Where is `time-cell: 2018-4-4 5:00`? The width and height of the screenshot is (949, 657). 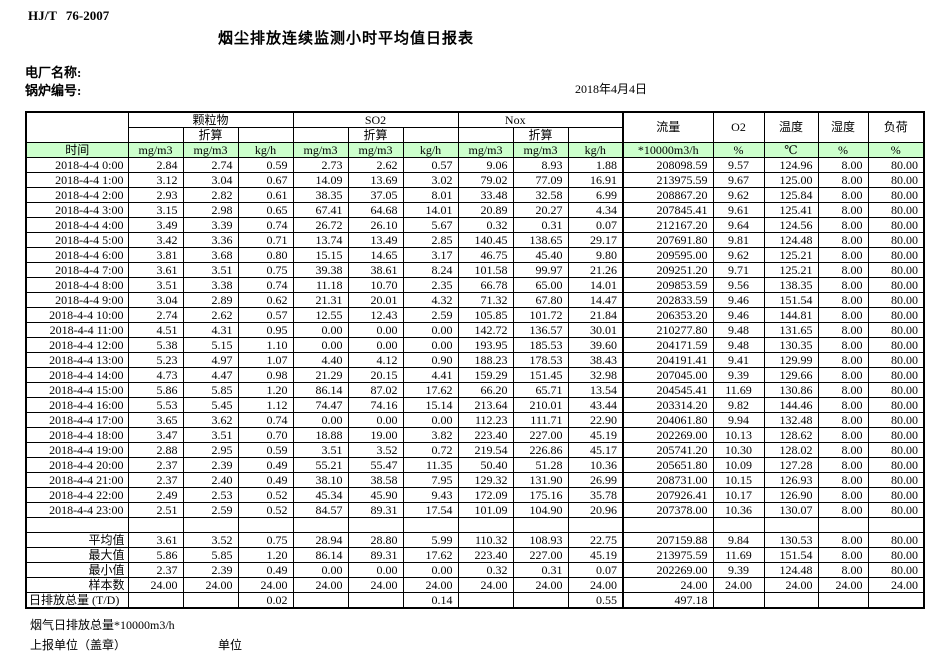
time-cell: 2018-4-4 5:00 is located at coordinates (77, 240).